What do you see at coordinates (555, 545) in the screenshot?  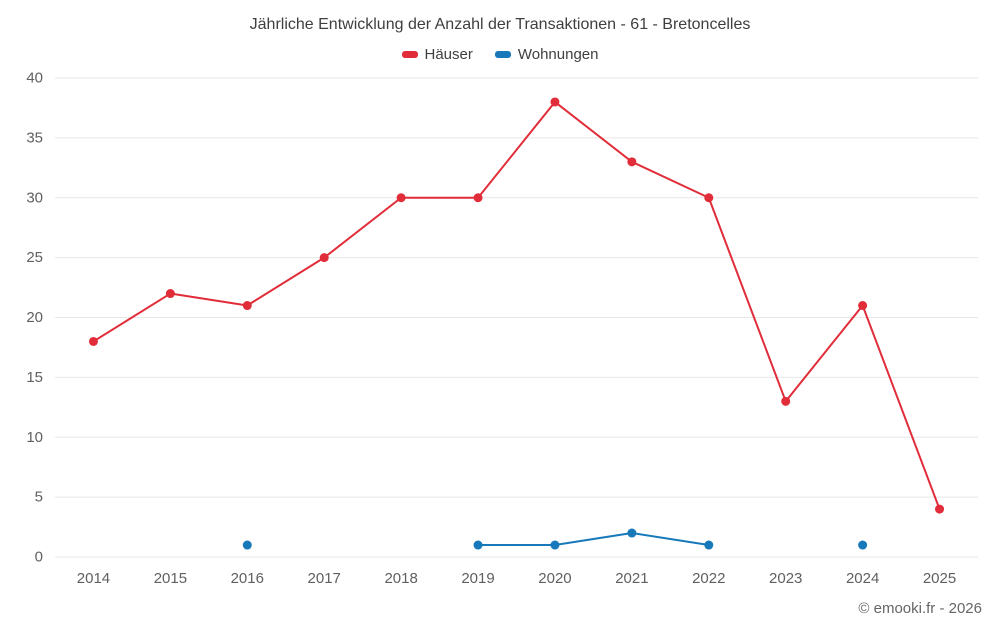 I see `wohnungen-point-2020` at bounding box center [555, 545].